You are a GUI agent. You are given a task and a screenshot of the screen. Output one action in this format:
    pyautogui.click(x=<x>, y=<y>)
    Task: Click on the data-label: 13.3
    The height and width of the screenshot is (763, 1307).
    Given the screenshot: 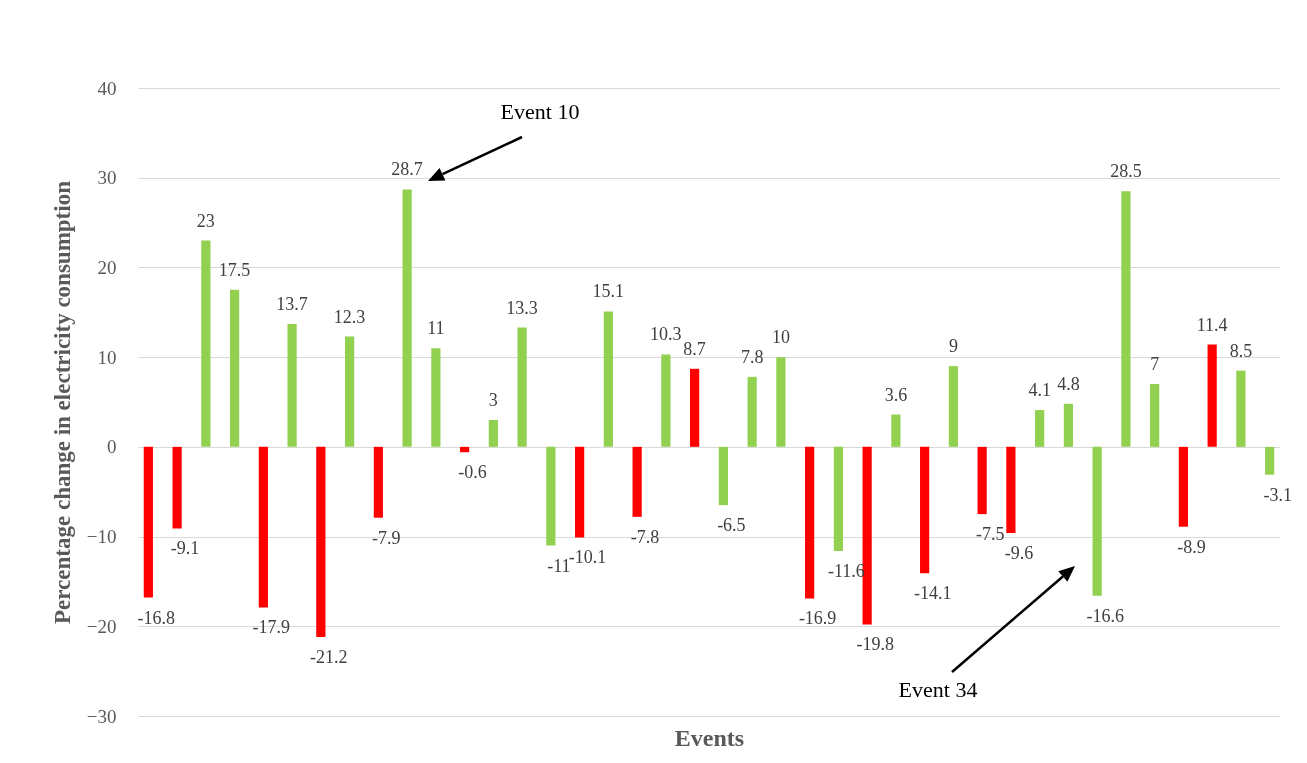 What is the action you would take?
    pyautogui.click(x=522, y=307)
    